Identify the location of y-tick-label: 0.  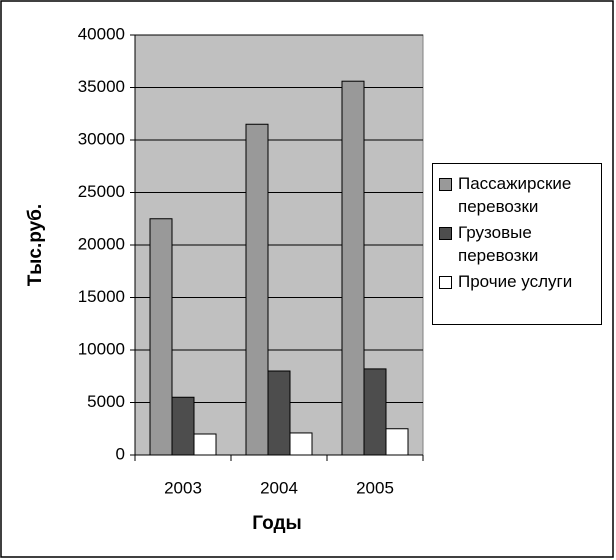
(120, 453).